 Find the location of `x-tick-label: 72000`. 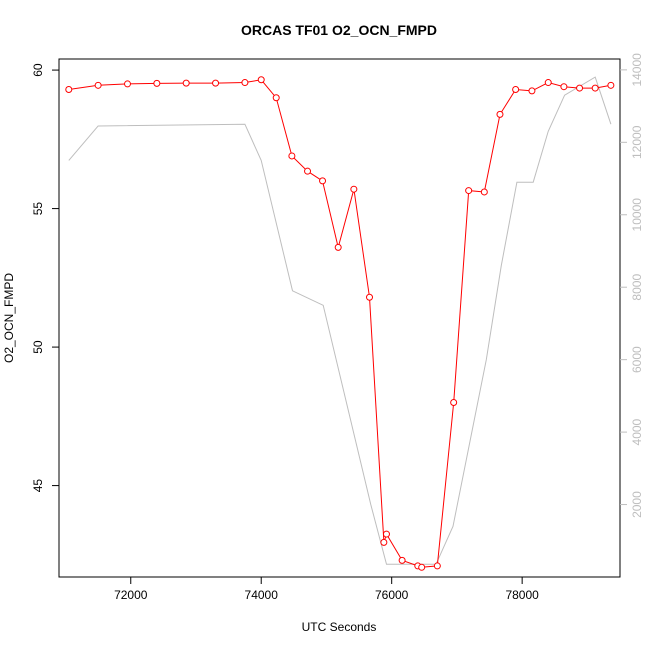

x-tick-label: 72000 is located at coordinates (131, 595).